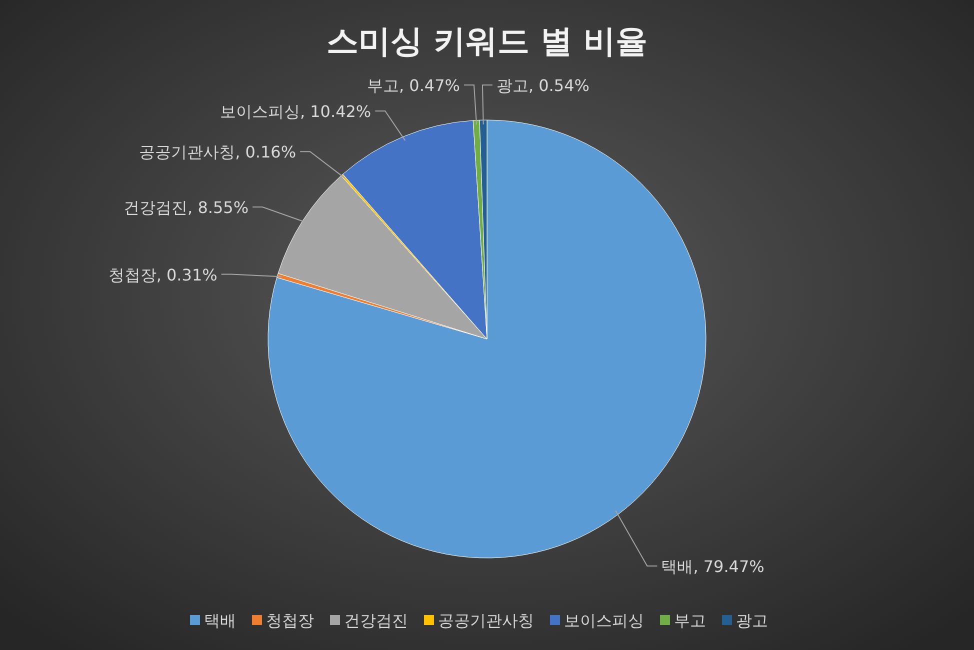 The height and width of the screenshot is (650, 974). Describe the element at coordinates (486, 620) in the screenshot. I see `legend-label: 공공기관사칭` at that location.